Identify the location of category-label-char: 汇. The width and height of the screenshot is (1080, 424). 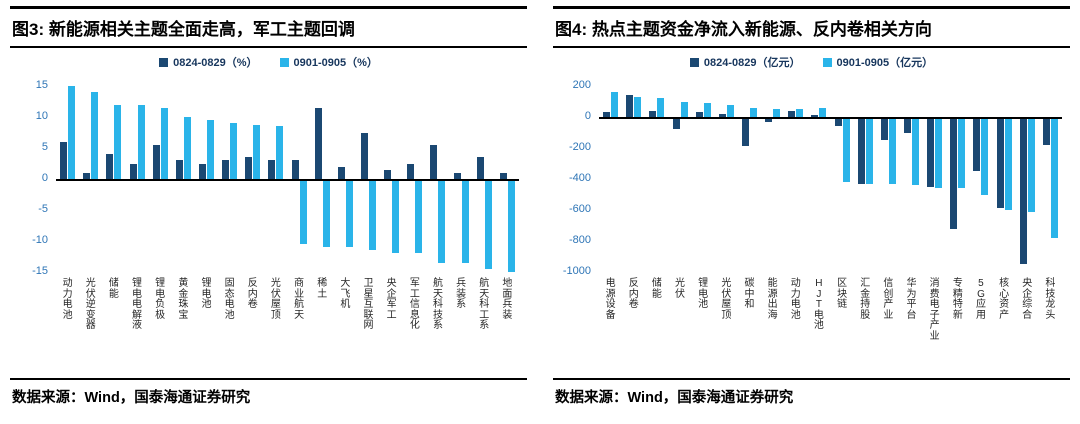
(865, 283).